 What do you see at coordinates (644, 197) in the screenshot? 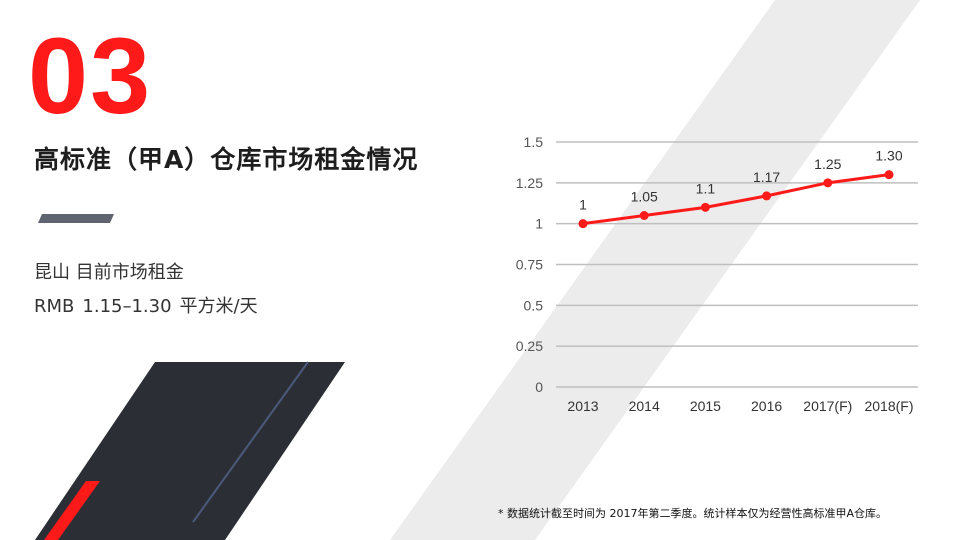
I see `data-label: 1.05` at bounding box center [644, 197].